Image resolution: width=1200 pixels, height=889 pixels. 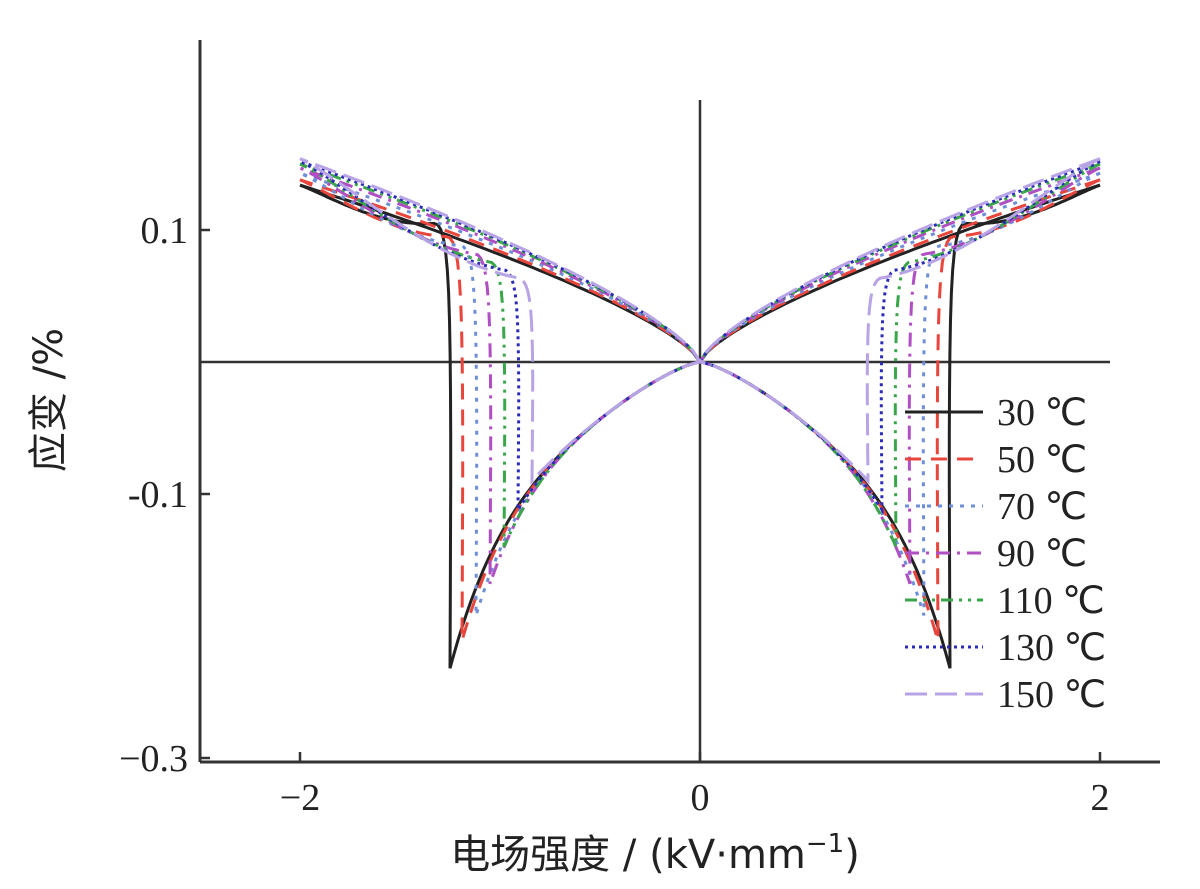 What do you see at coordinates (1042, 460) in the screenshot?
I see `legend-entry: 50 ℃` at bounding box center [1042, 460].